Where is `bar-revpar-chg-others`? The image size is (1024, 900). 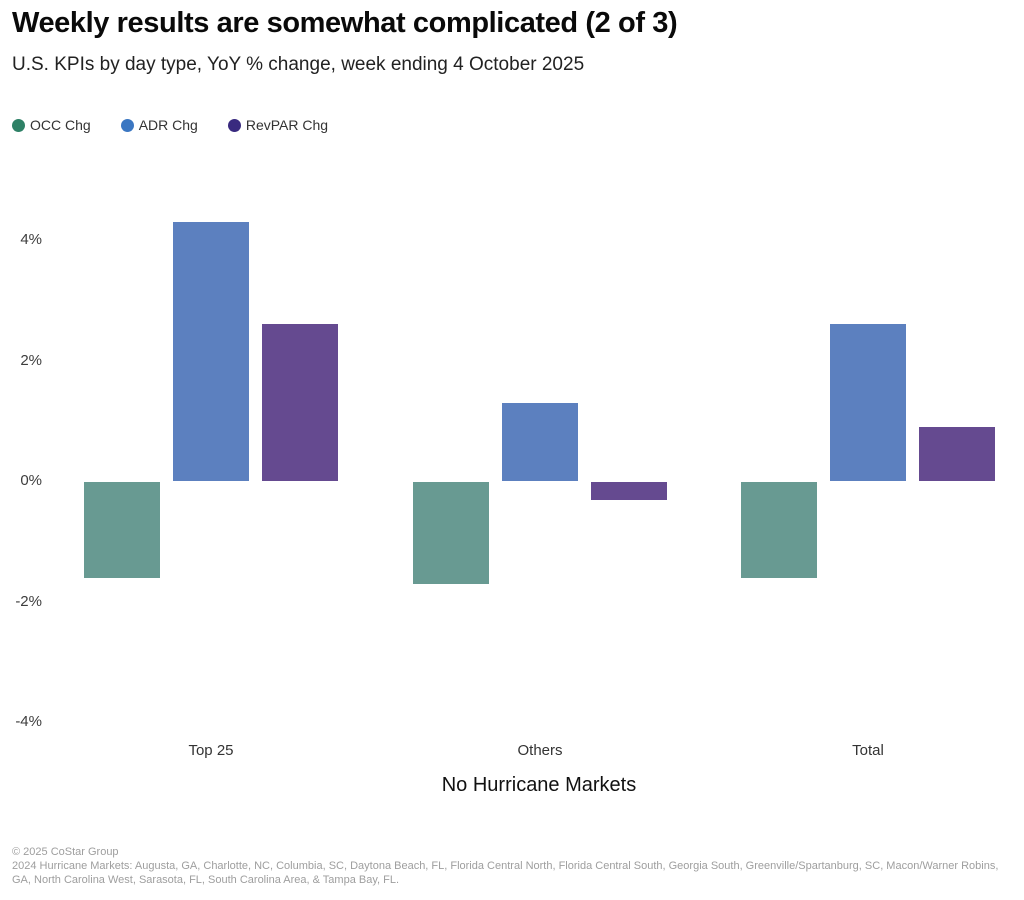
bar-revpar-chg-others is located at coordinates (629, 491).